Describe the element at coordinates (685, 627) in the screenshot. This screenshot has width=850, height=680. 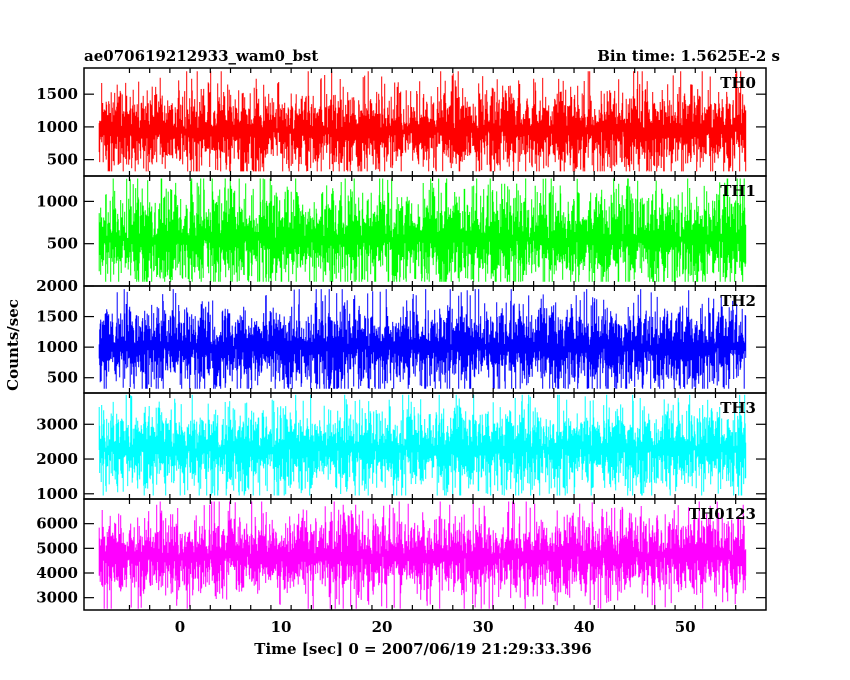
I see `x-tick-label: 50` at that location.